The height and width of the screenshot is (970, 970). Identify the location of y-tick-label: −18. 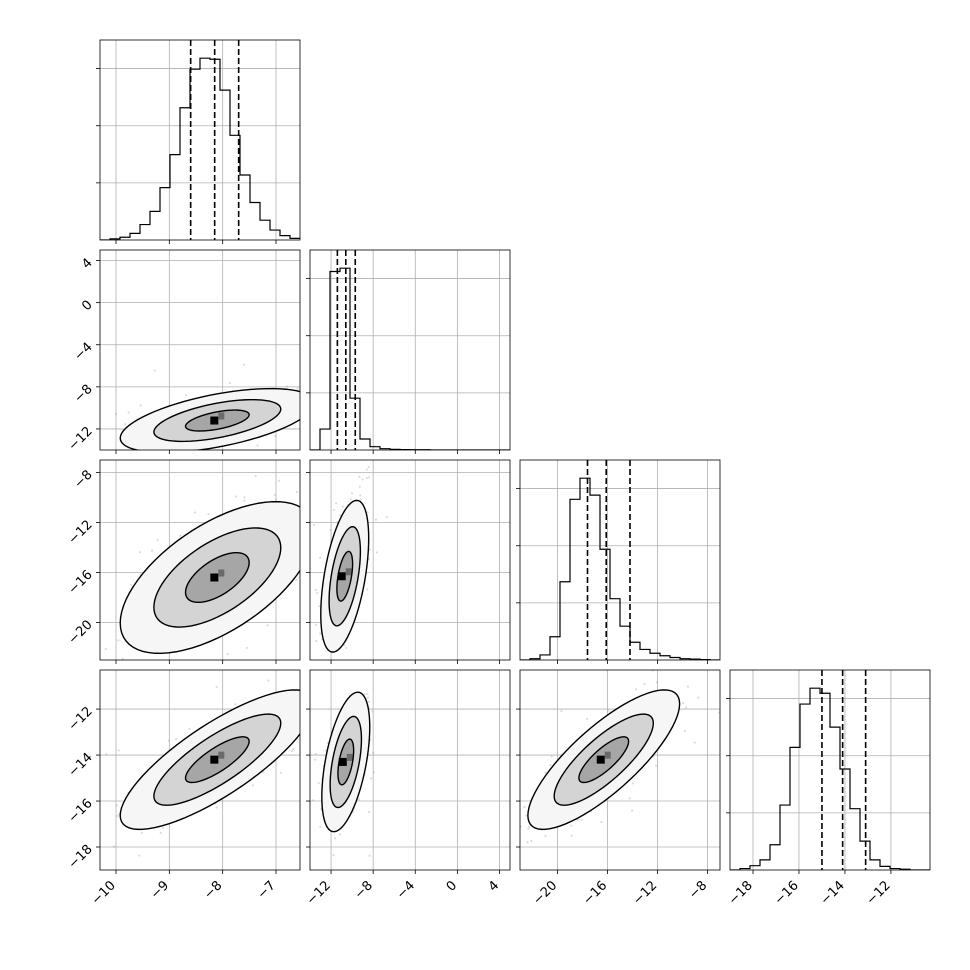
(81, 857).